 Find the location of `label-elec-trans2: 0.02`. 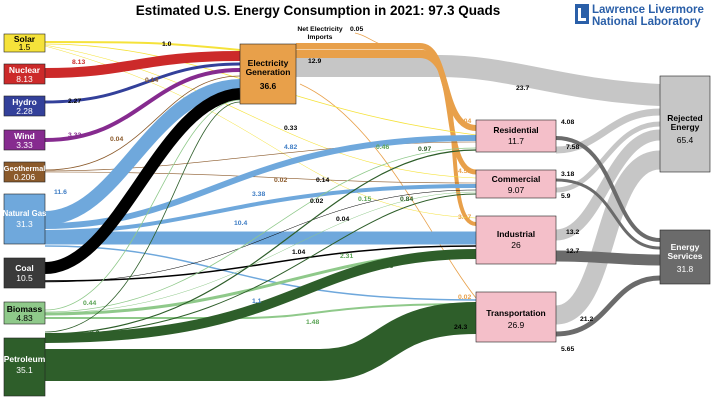

label-elec-trans2: 0.02 is located at coordinates (464, 297).